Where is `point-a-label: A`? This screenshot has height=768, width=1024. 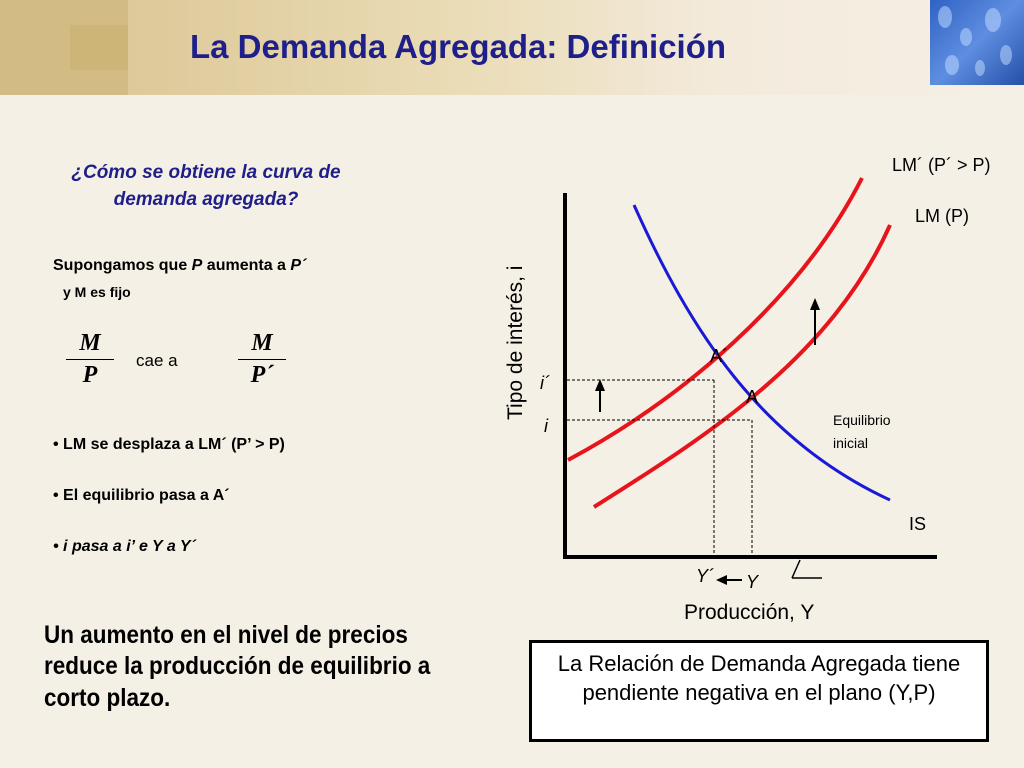 point-a-label: A is located at coordinates (752, 397).